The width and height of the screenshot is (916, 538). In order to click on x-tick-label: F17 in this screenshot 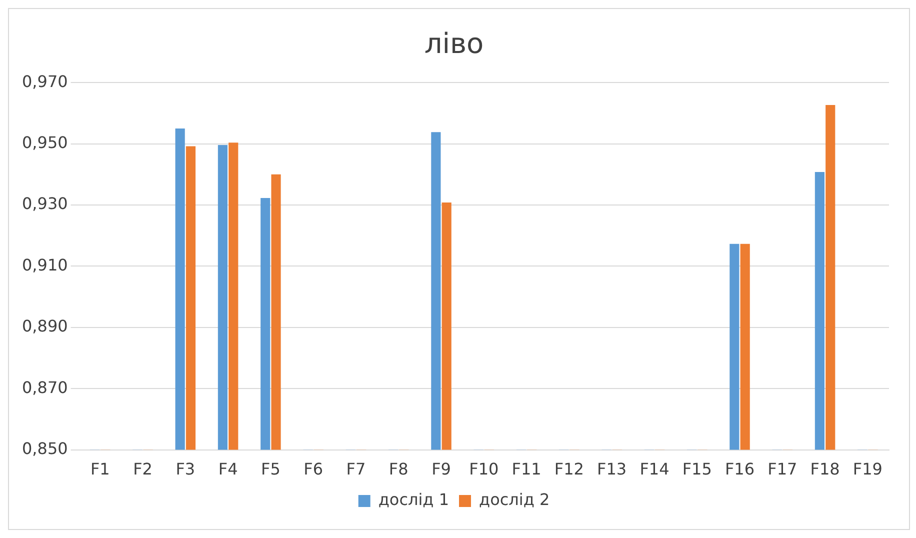, I will do `click(783, 469)`.